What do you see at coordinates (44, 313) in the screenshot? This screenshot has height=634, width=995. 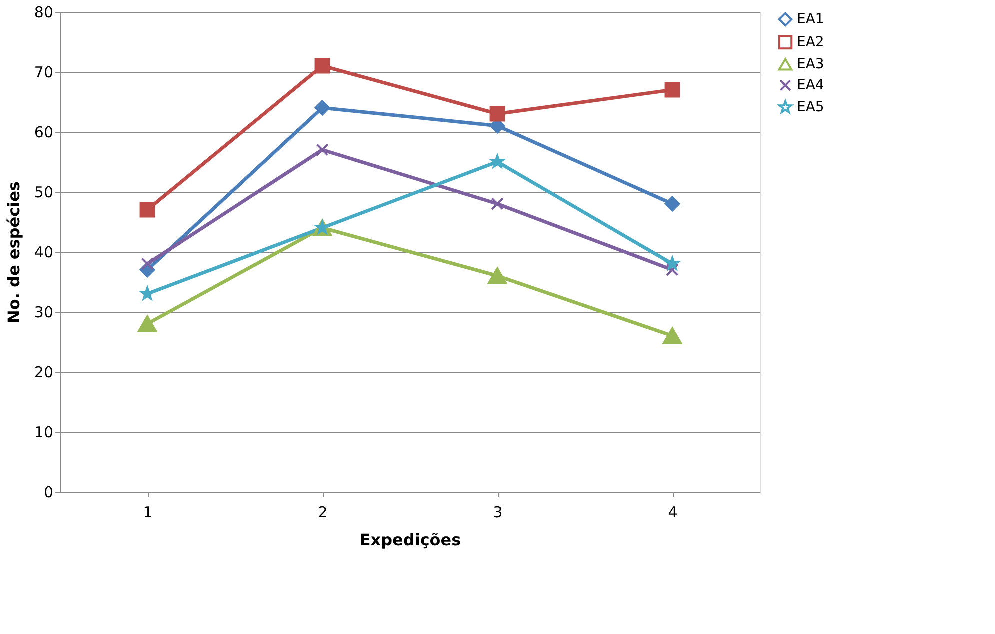 I see `y-tick-label: 30` at bounding box center [44, 313].